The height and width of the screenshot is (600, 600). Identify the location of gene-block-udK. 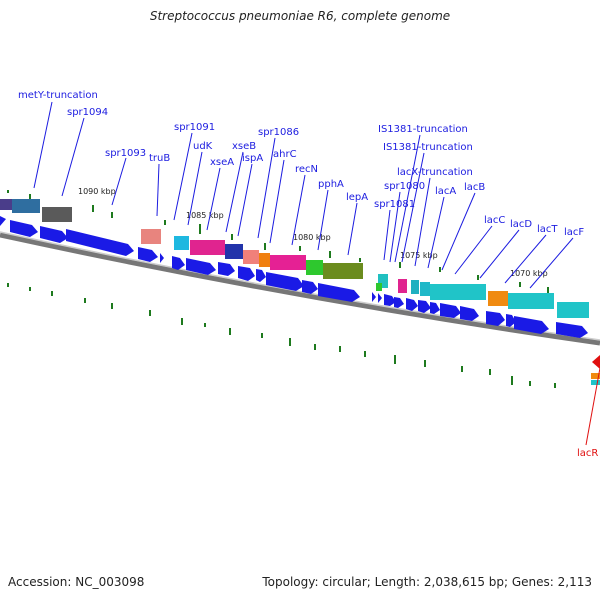
(207, 247).